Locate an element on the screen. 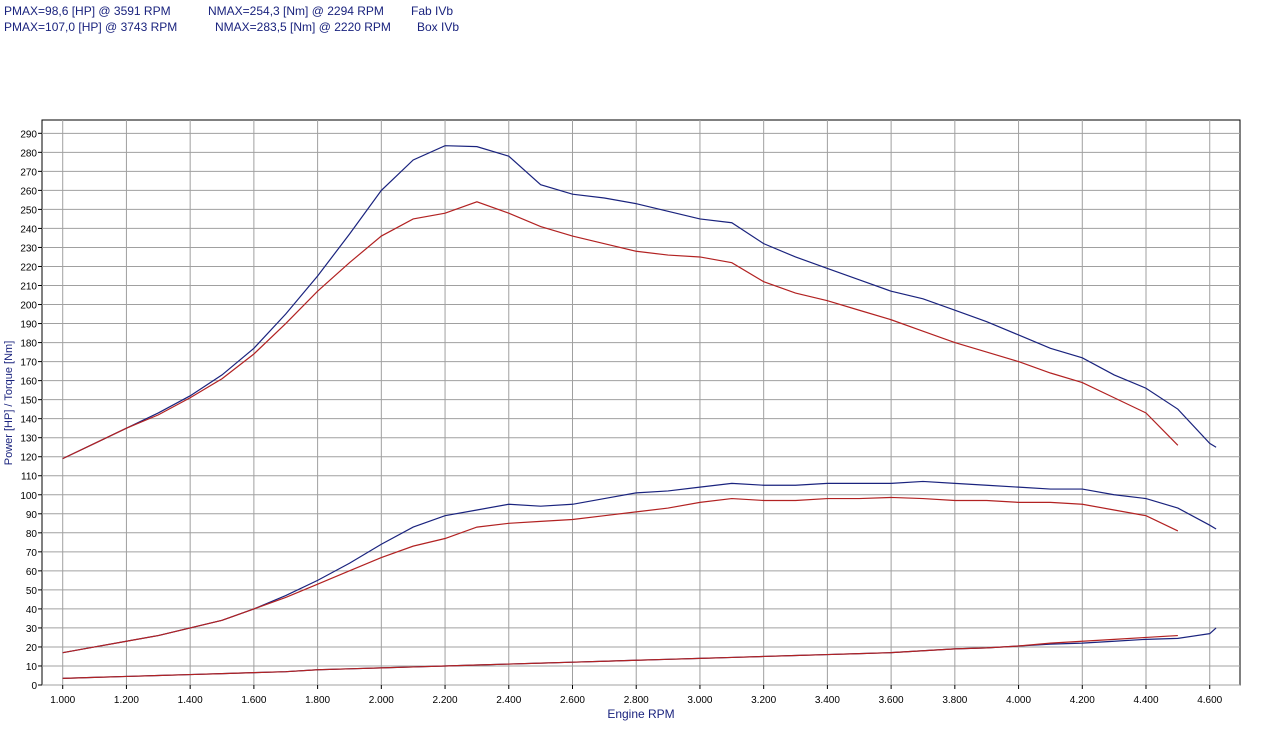 The width and height of the screenshot is (1265, 736). y-tick-label: 230 is located at coordinates (28, 248).